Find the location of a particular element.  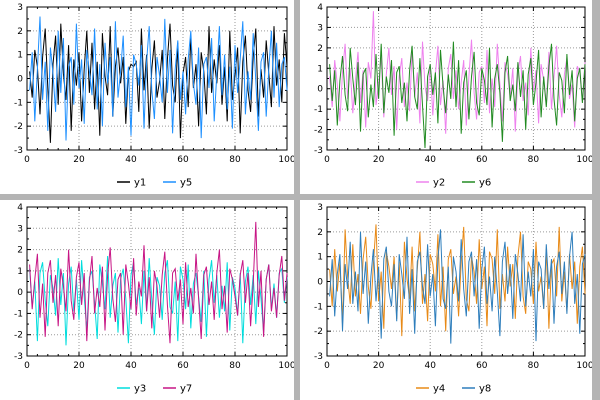

legend-label-y6: y6 is located at coordinates (485, 183).